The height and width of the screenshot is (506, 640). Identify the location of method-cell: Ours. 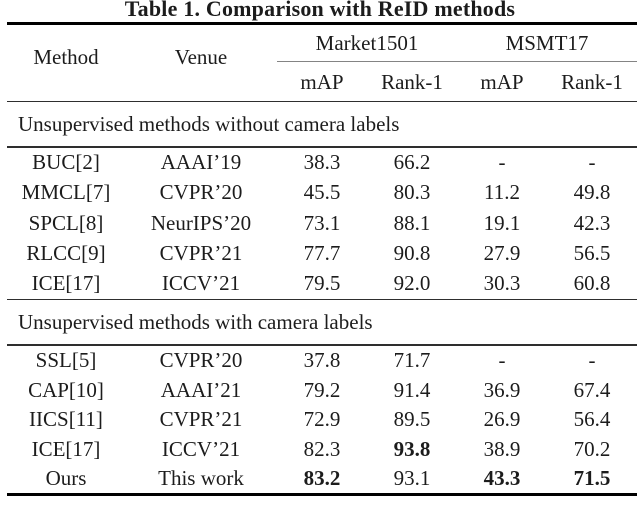
(66, 478).